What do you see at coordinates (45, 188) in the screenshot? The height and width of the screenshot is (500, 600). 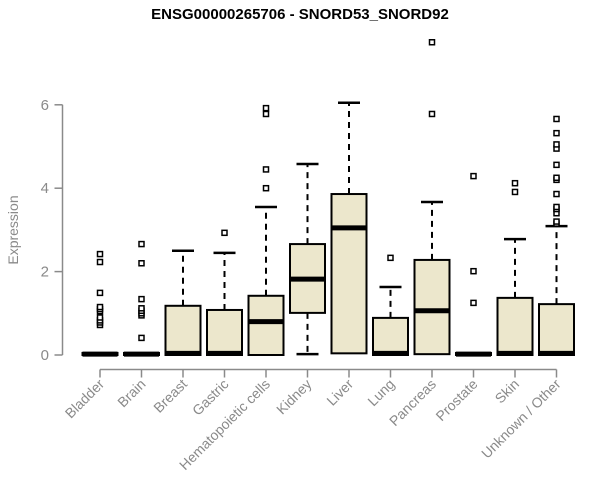 I see `y-tick-label: 4` at bounding box center [45, 188].